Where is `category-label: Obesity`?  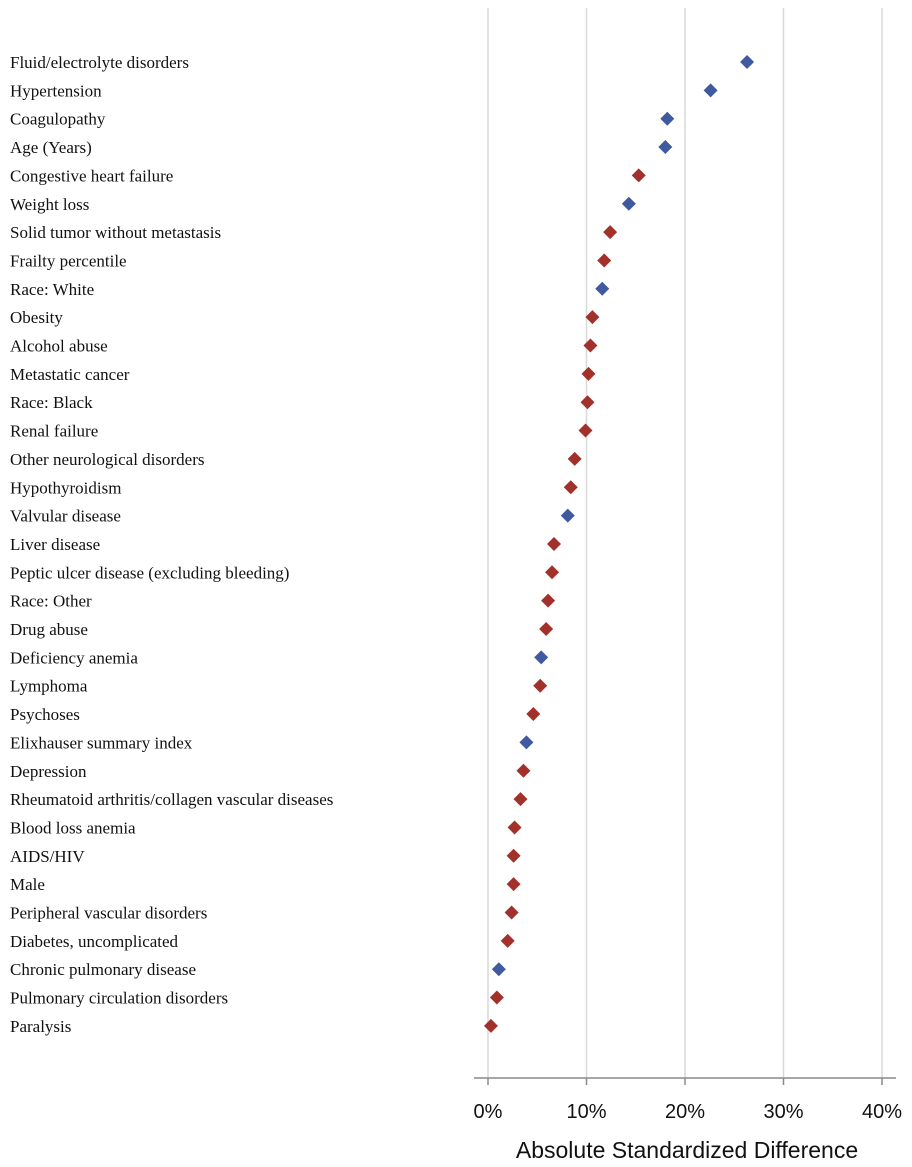
category-label: Obesity is located at coordinates (36, 317).